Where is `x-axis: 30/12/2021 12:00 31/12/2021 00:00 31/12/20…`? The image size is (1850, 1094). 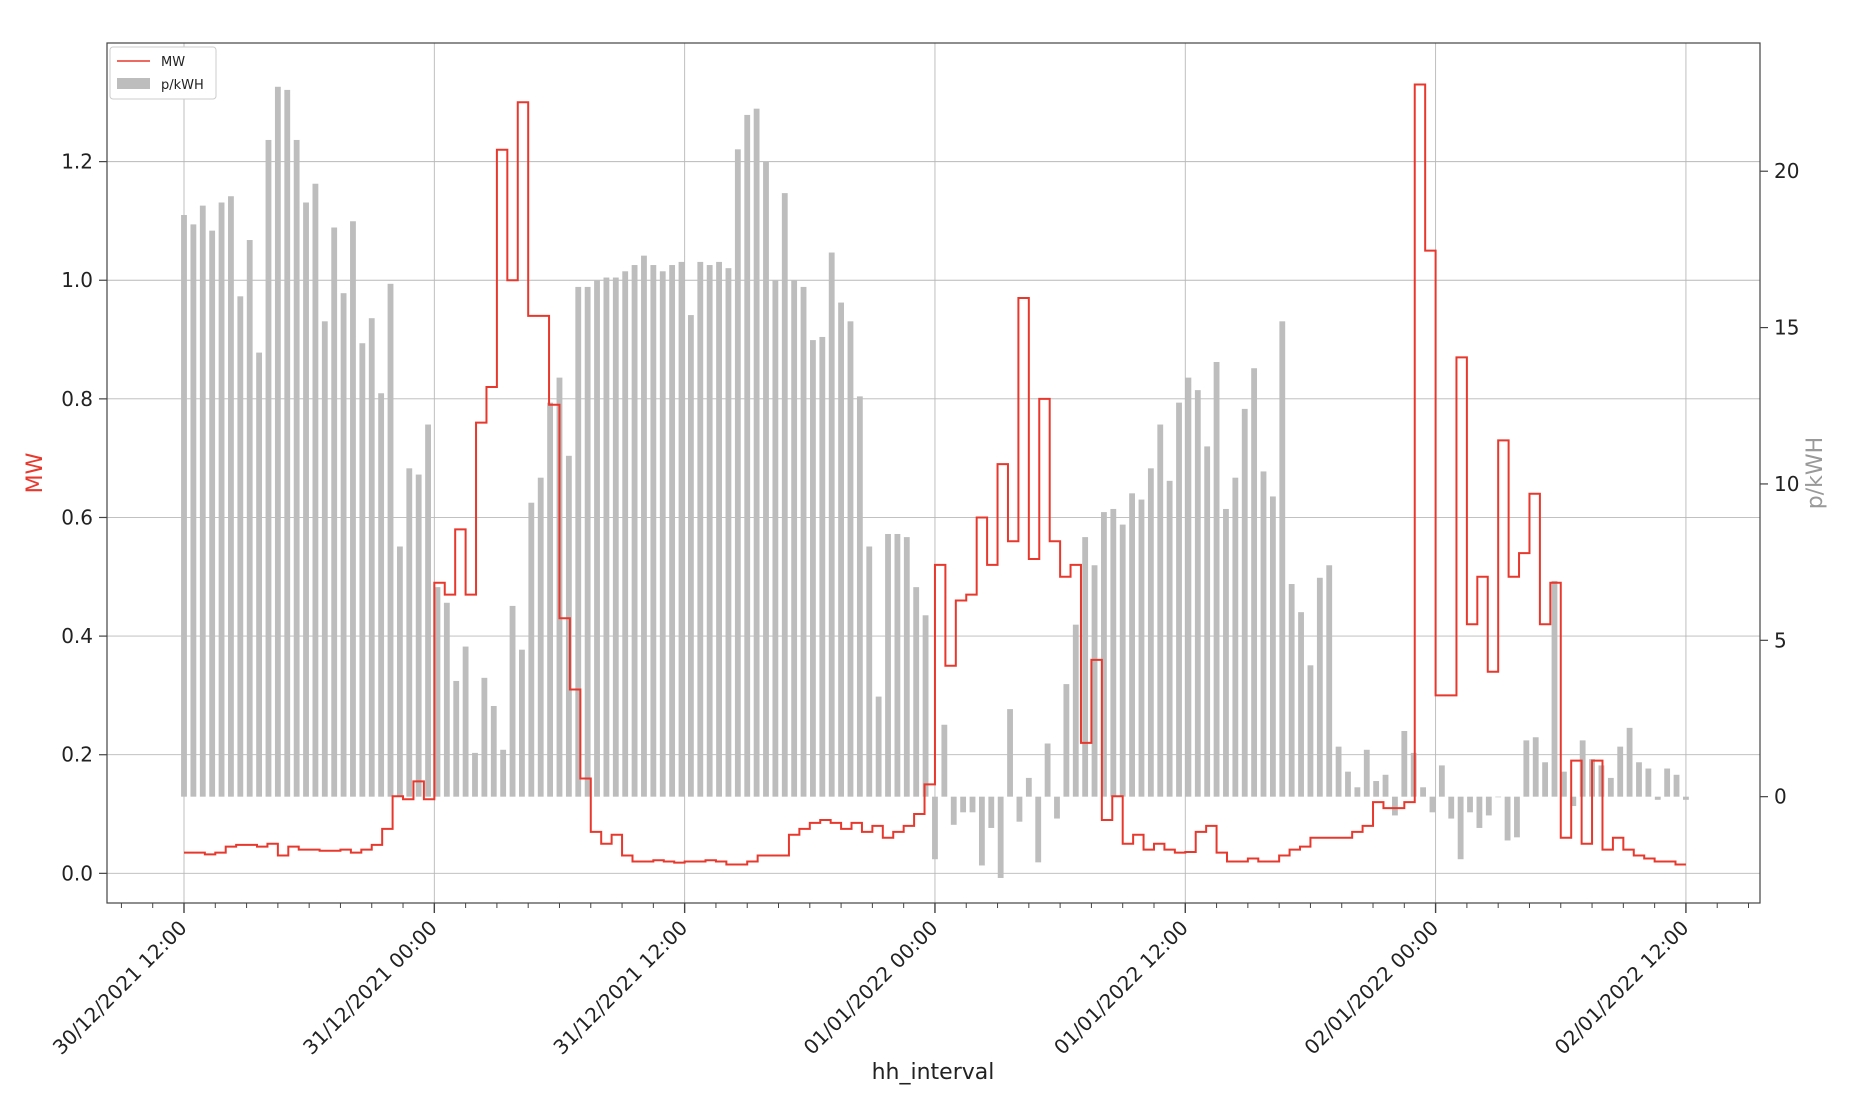 x-axis: 30/12/2021 12:00 31/12/2021 00:00 31/12/20… is located at coordinates (898, 981).